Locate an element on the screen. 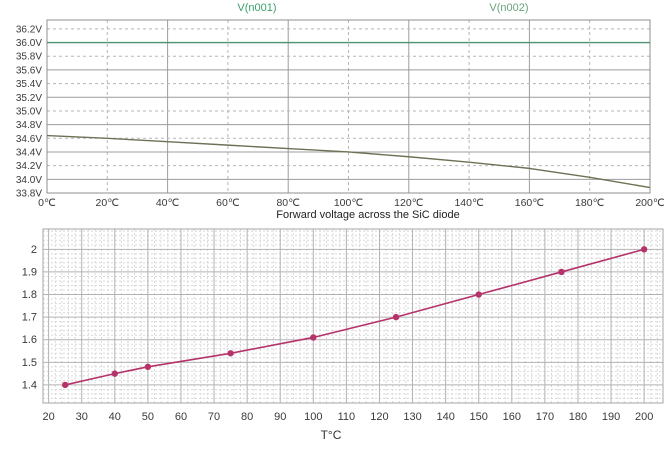 Image resolution: width=669 pixels, height=453 pixels. y-tick-label: 36.2V is located at coordinates (29, 29).